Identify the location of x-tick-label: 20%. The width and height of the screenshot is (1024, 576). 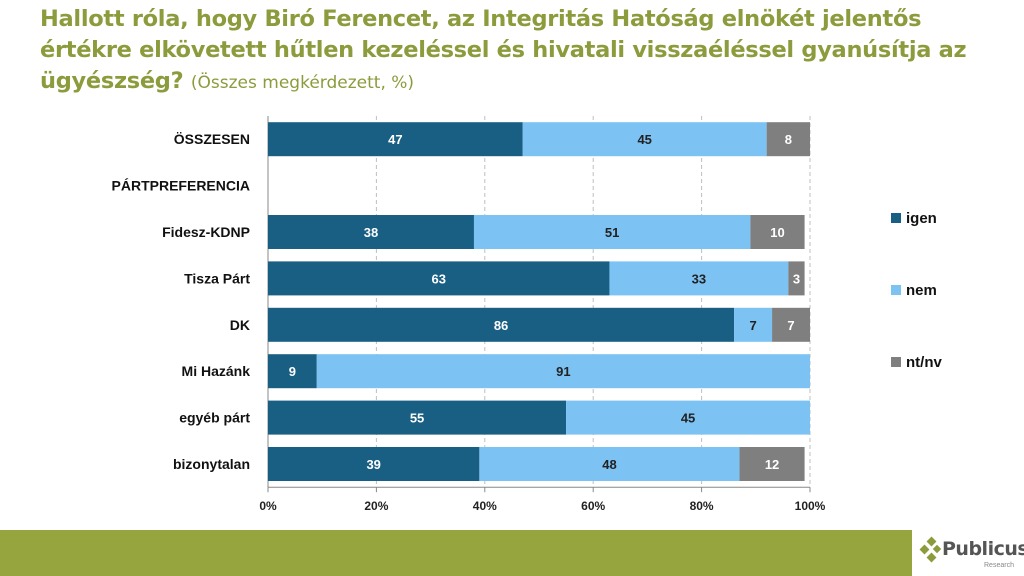
(376, 506).